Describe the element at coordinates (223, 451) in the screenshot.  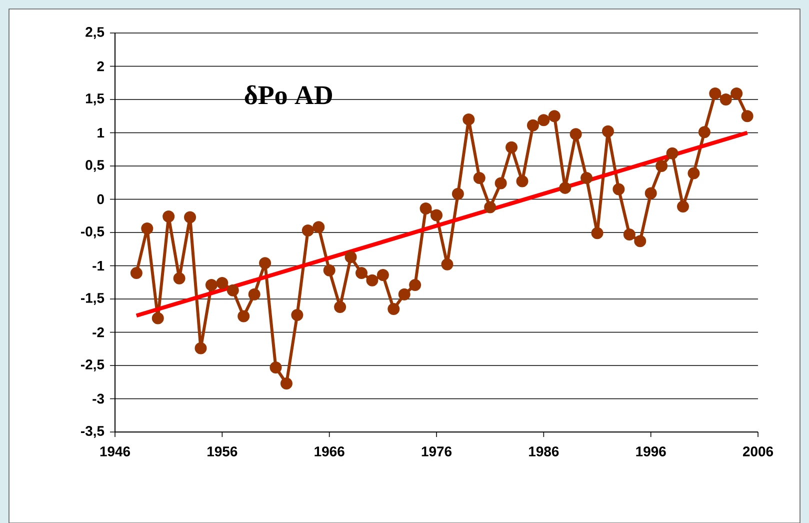
I see `x-tick-label: 1956` at that location.